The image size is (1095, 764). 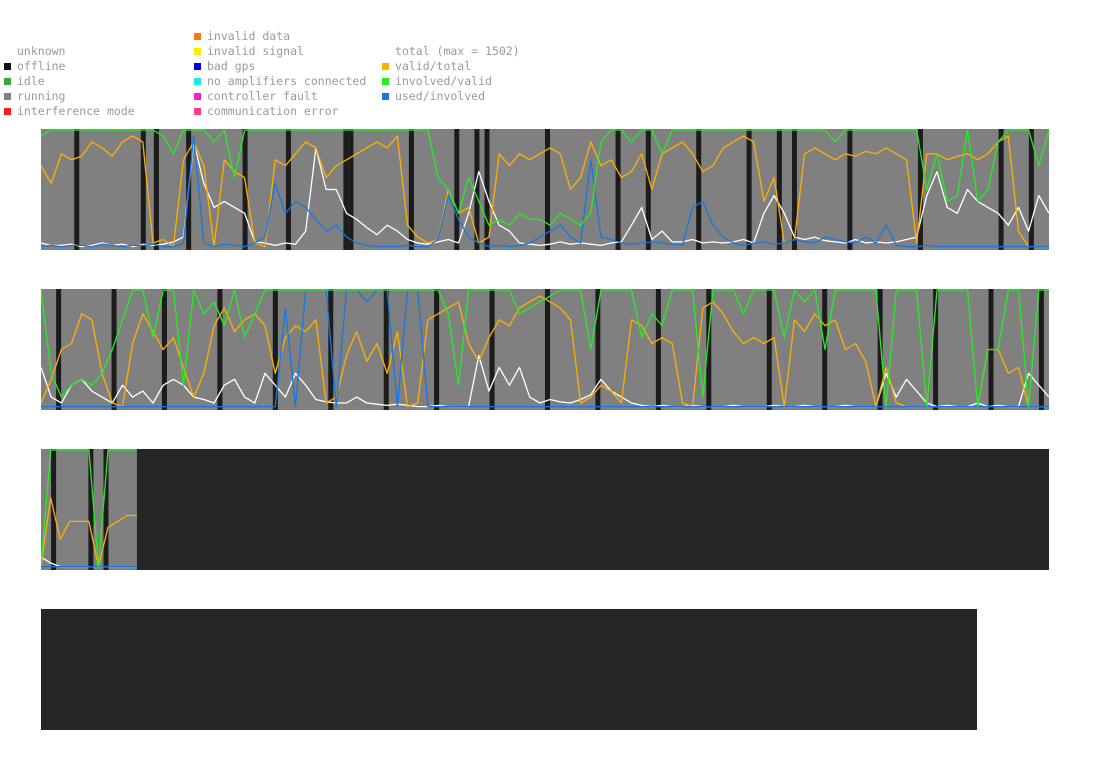 What do you see at coordinates (273, 111) in the screenshot?
I see `legend-label: communication error` at bounding box center [273, 111].